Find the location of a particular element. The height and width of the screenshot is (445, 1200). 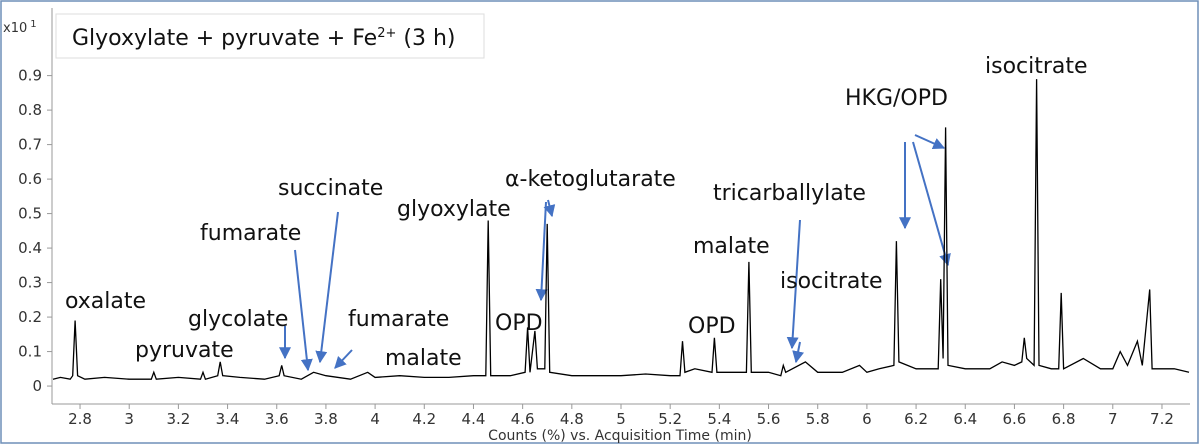

x-tick-label: 4.4 is located at coordinates (474, 419).